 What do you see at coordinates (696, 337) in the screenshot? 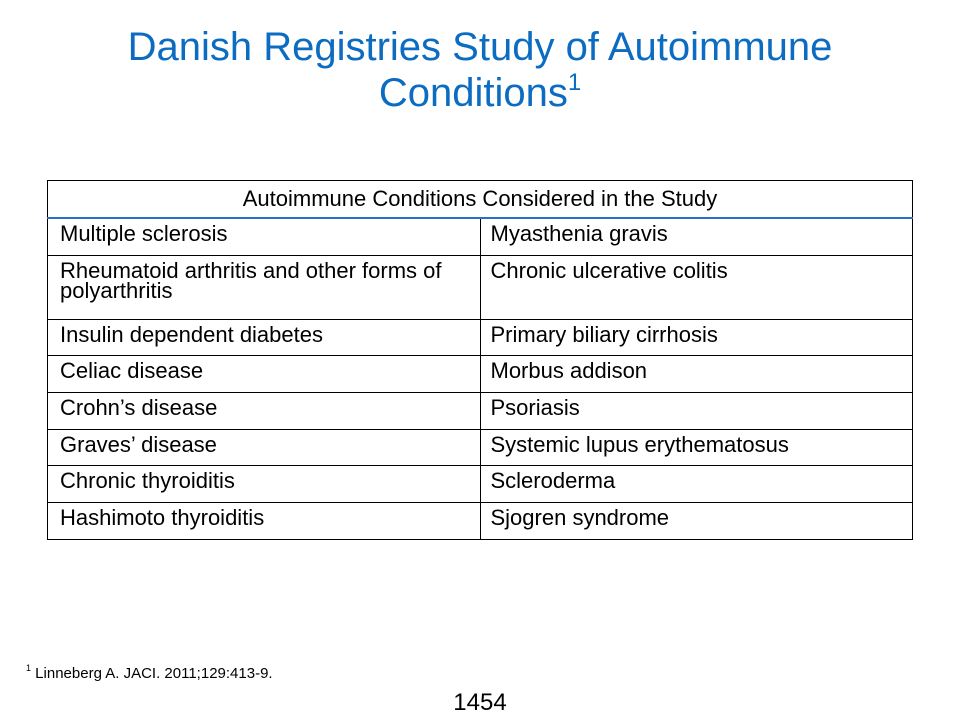
I see `condition-cell-right: Primary biliary cirrhosis` at bounding box center [696, 337].